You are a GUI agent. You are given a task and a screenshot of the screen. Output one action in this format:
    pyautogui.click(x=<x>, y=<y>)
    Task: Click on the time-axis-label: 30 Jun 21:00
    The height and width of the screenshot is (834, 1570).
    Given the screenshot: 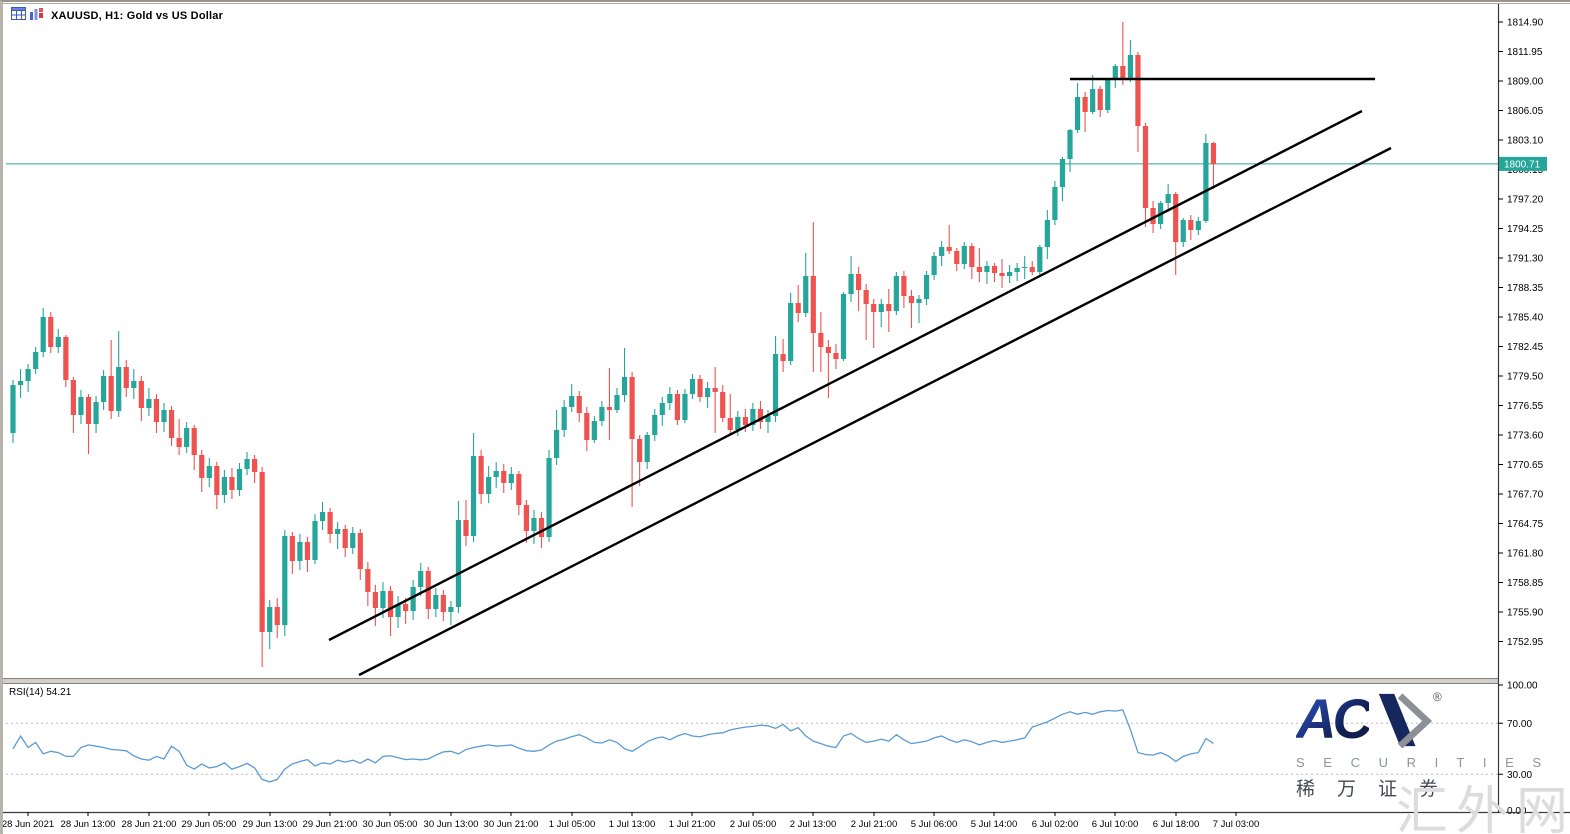 What is the action you would take?
    pyautogui.click(x=511, y=824)
    